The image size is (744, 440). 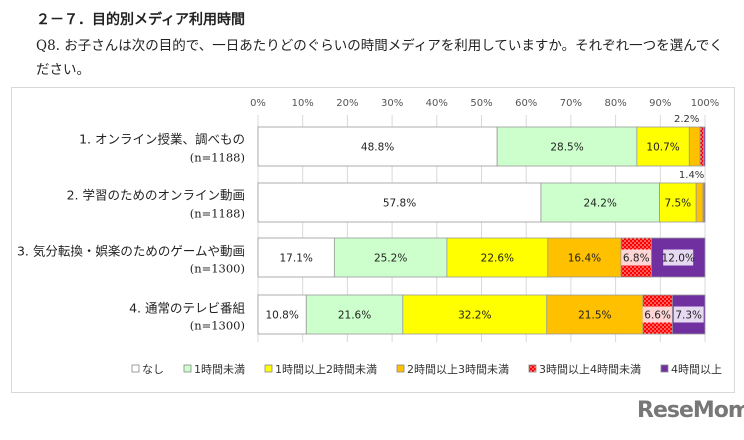 What do you see at coordinates (481, 103) in the screenshot?
I see `x-tick-label: 50%` at bounding box center [481, 103].